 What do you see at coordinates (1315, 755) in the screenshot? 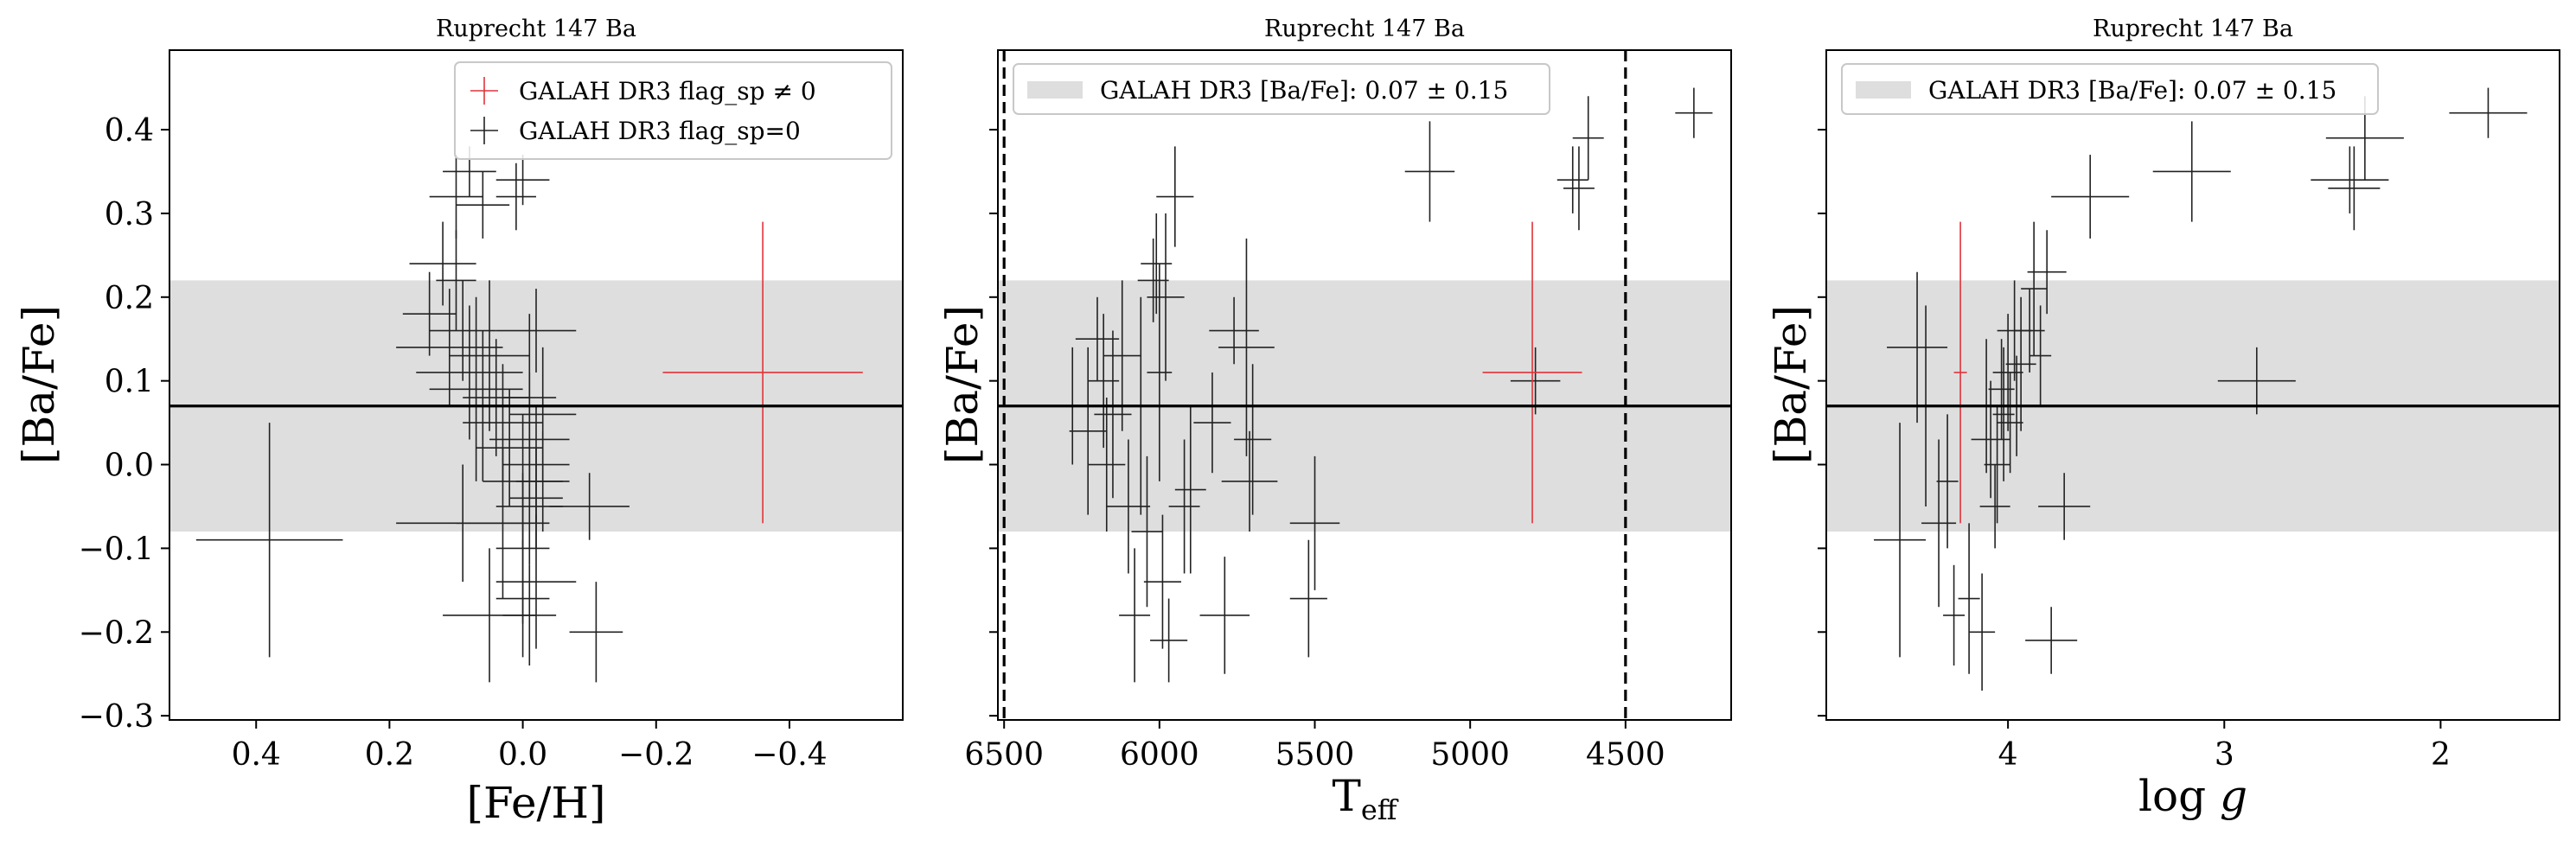
I see `x-tick-label: 5500` at bounding box center [1315, 755].